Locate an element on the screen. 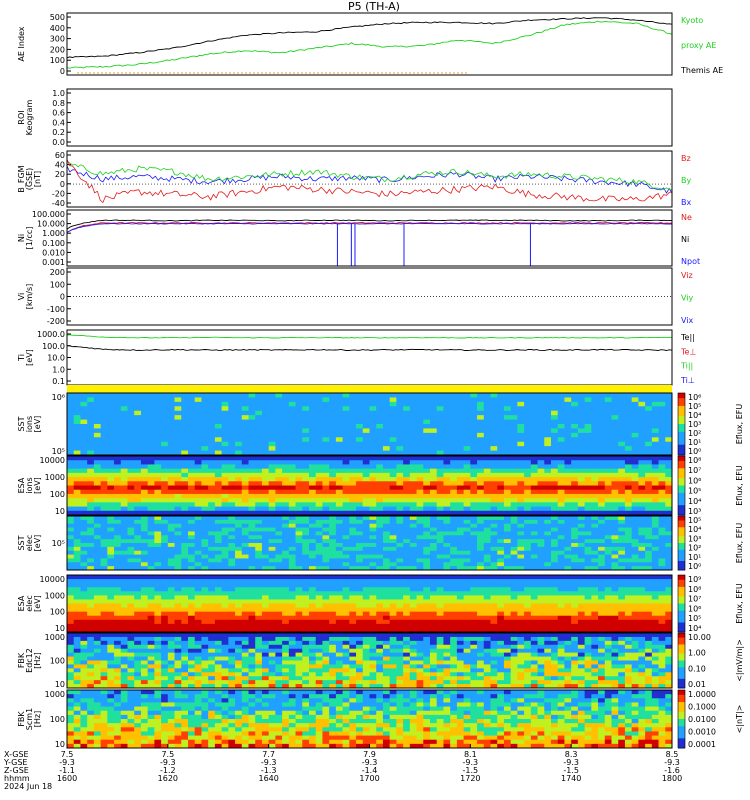 The width and height of the screenshot is (750, 800). ytick-label: 500 is located at coordinates (57, 17).